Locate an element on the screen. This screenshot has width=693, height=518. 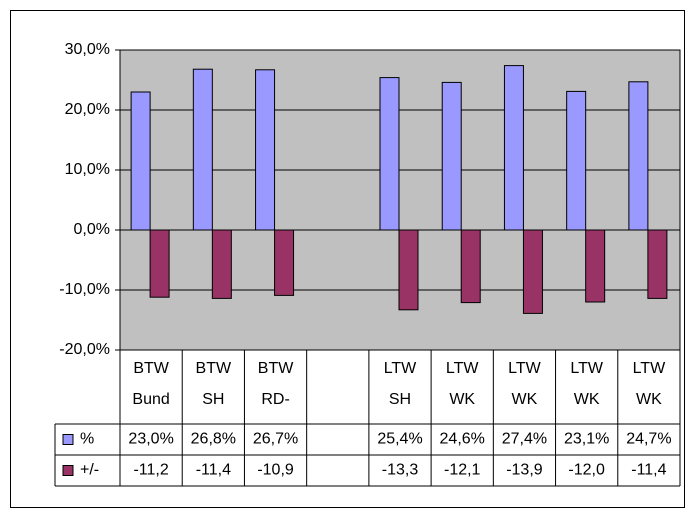
legend-label: +/- is located at coordinates (89, 470).